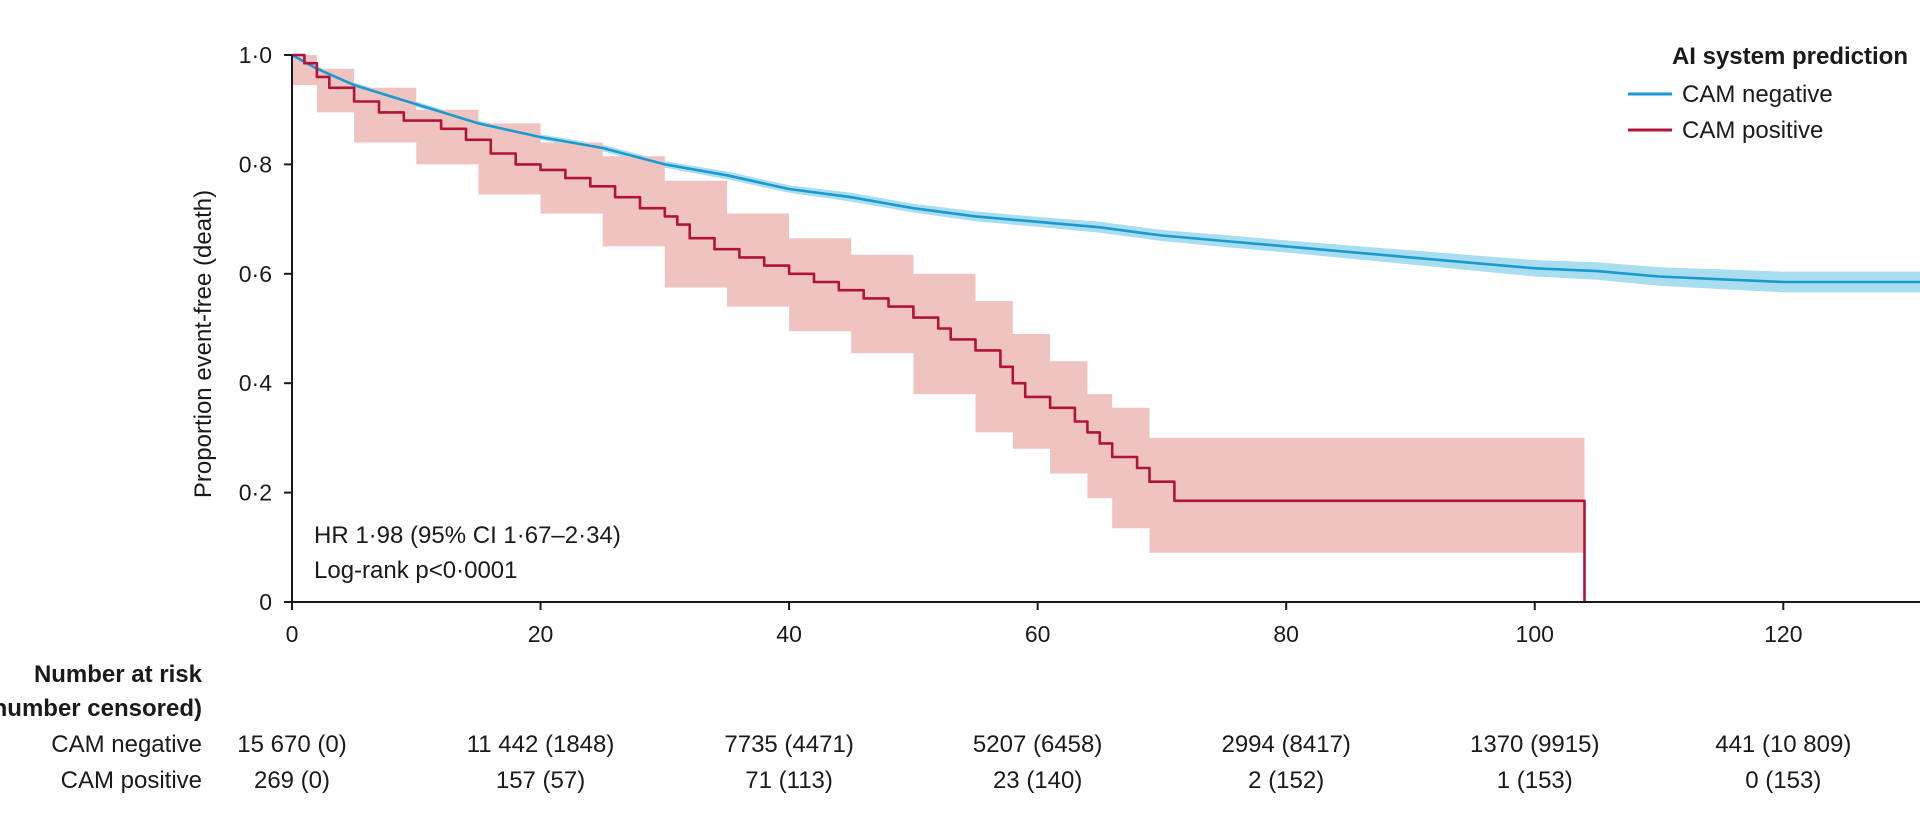 This screenshot has height=819, width=1920. Describe the element at coordinates (1286, 780) in the screenshot. I see `risk-value: 2 (152)` at that location.